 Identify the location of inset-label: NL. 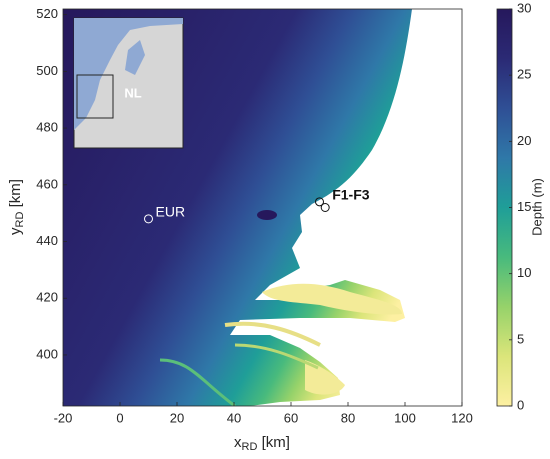
(132, 92).